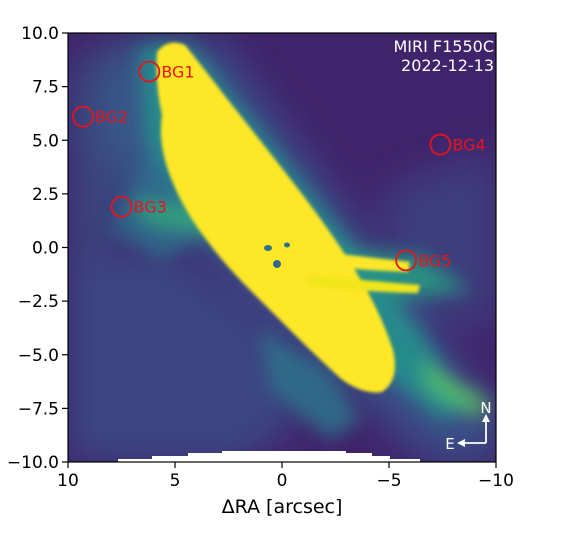 The width and height of the screenshot is (586, 546). What do you see at coordinates (38, 409) in the screenshot?
I see `y-tick-label: −7.5` at bounding box center [38, 409].